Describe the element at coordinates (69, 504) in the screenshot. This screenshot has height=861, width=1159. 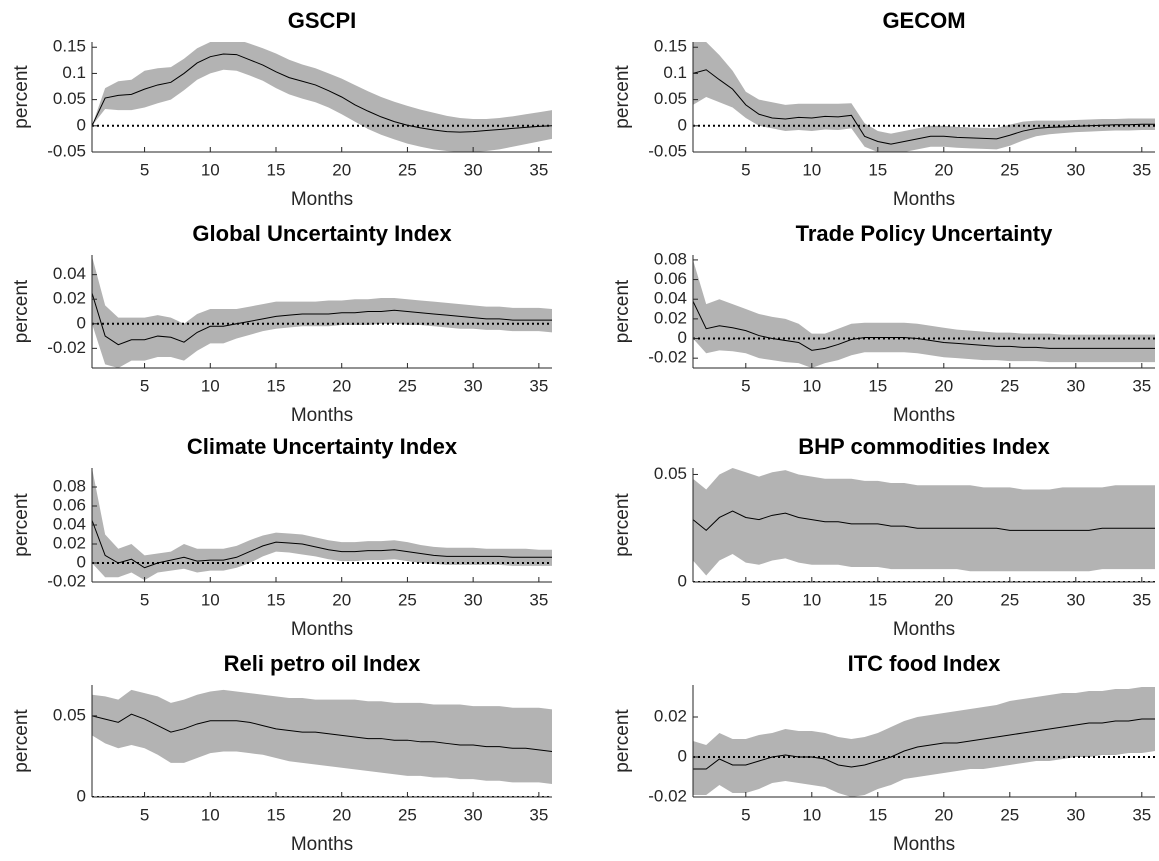
I see `y-tick-label: 0.06` at that location.